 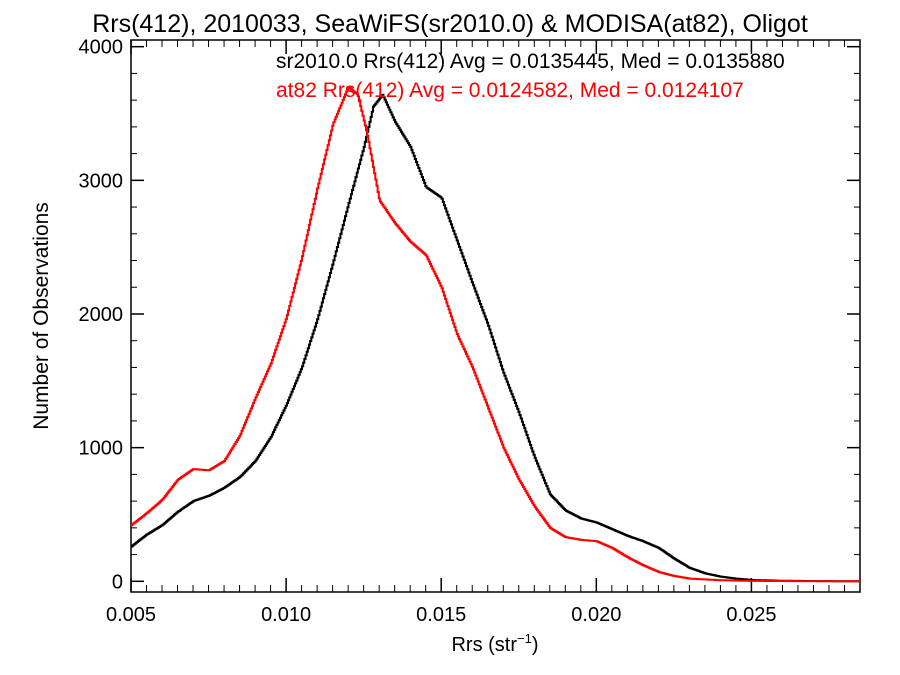 What do you see at coordinates (751, 615) in the screenshot?
I see `x-tick-label: 0.025` at bounding box center [751, 615].